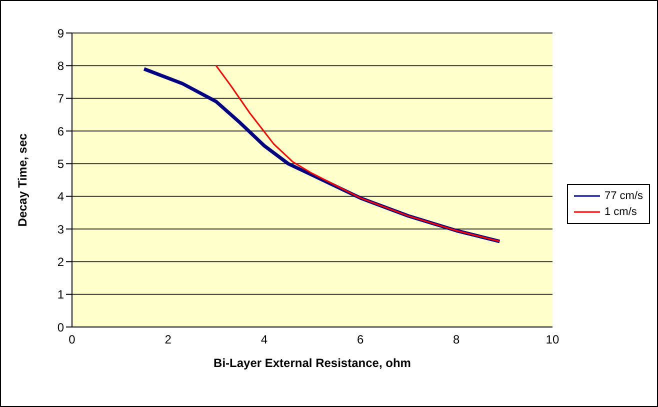  Describe the element at coordinates (553, 339) in the screenshot. I see `x-tick-label: 10` at that location.